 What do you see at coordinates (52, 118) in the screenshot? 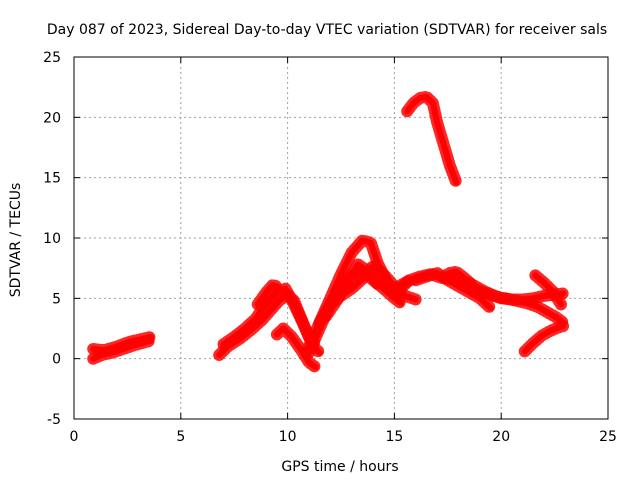
I see `y-tick-label: 20` at bounding box center [52, 118].